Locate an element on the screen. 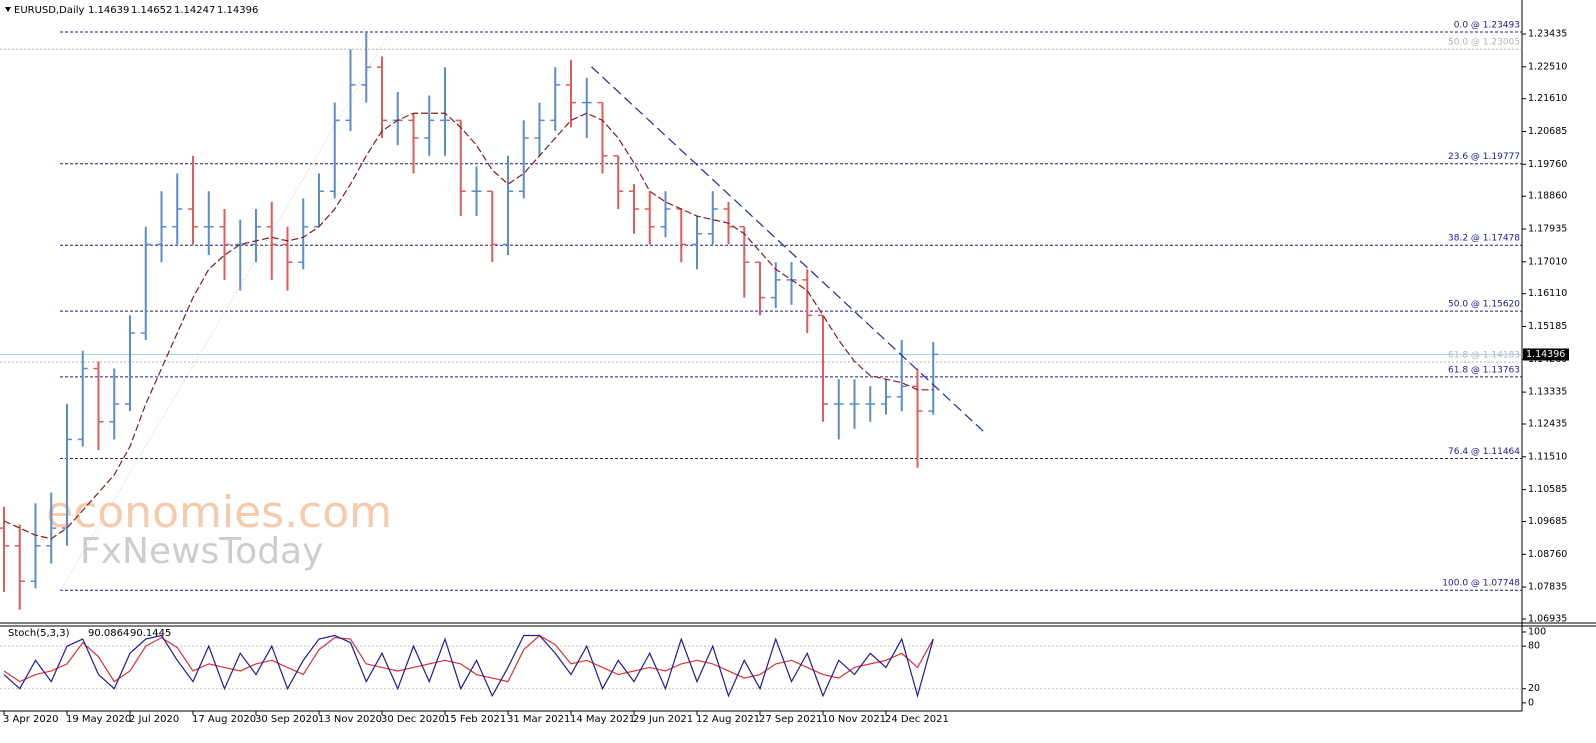 Image resolution: width=1596 pixels, height=743 pixels. indicator-value: 90.0864 is located at coordinates (108, 633).